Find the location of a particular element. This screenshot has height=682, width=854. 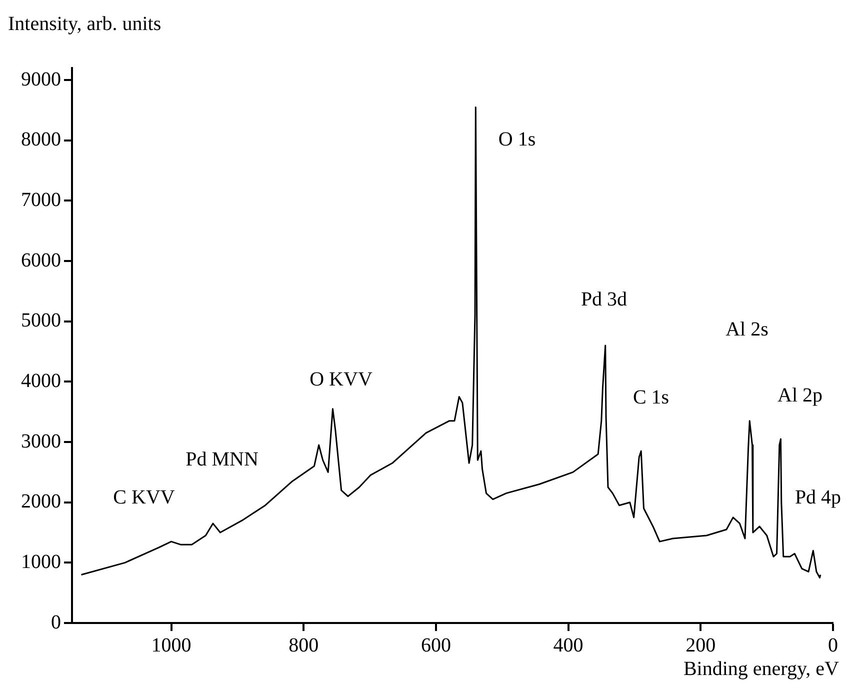

x-tick-label: 800 is located at coordinates (303, 645).